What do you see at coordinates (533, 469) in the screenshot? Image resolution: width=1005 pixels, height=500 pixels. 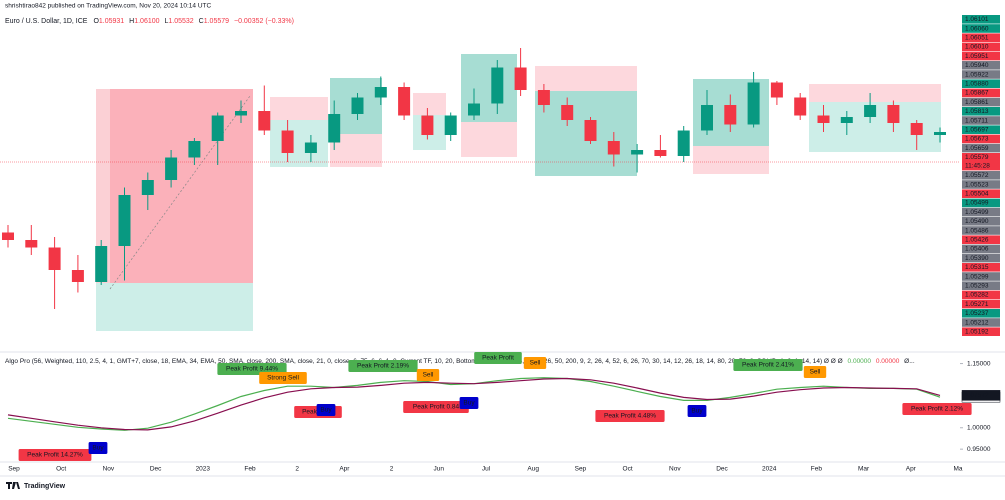 I see `x-tick-label: Aug` at bounding box center [533, 469].